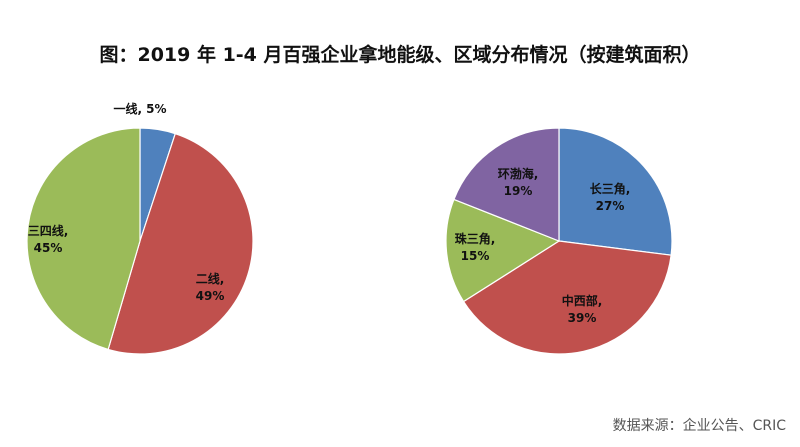 The width and height of the screenshot is (800, 447). Describe the element at coordinates (610, 188) in the screenshot. I see `slice-label-长三角: 长三角,` at that location.